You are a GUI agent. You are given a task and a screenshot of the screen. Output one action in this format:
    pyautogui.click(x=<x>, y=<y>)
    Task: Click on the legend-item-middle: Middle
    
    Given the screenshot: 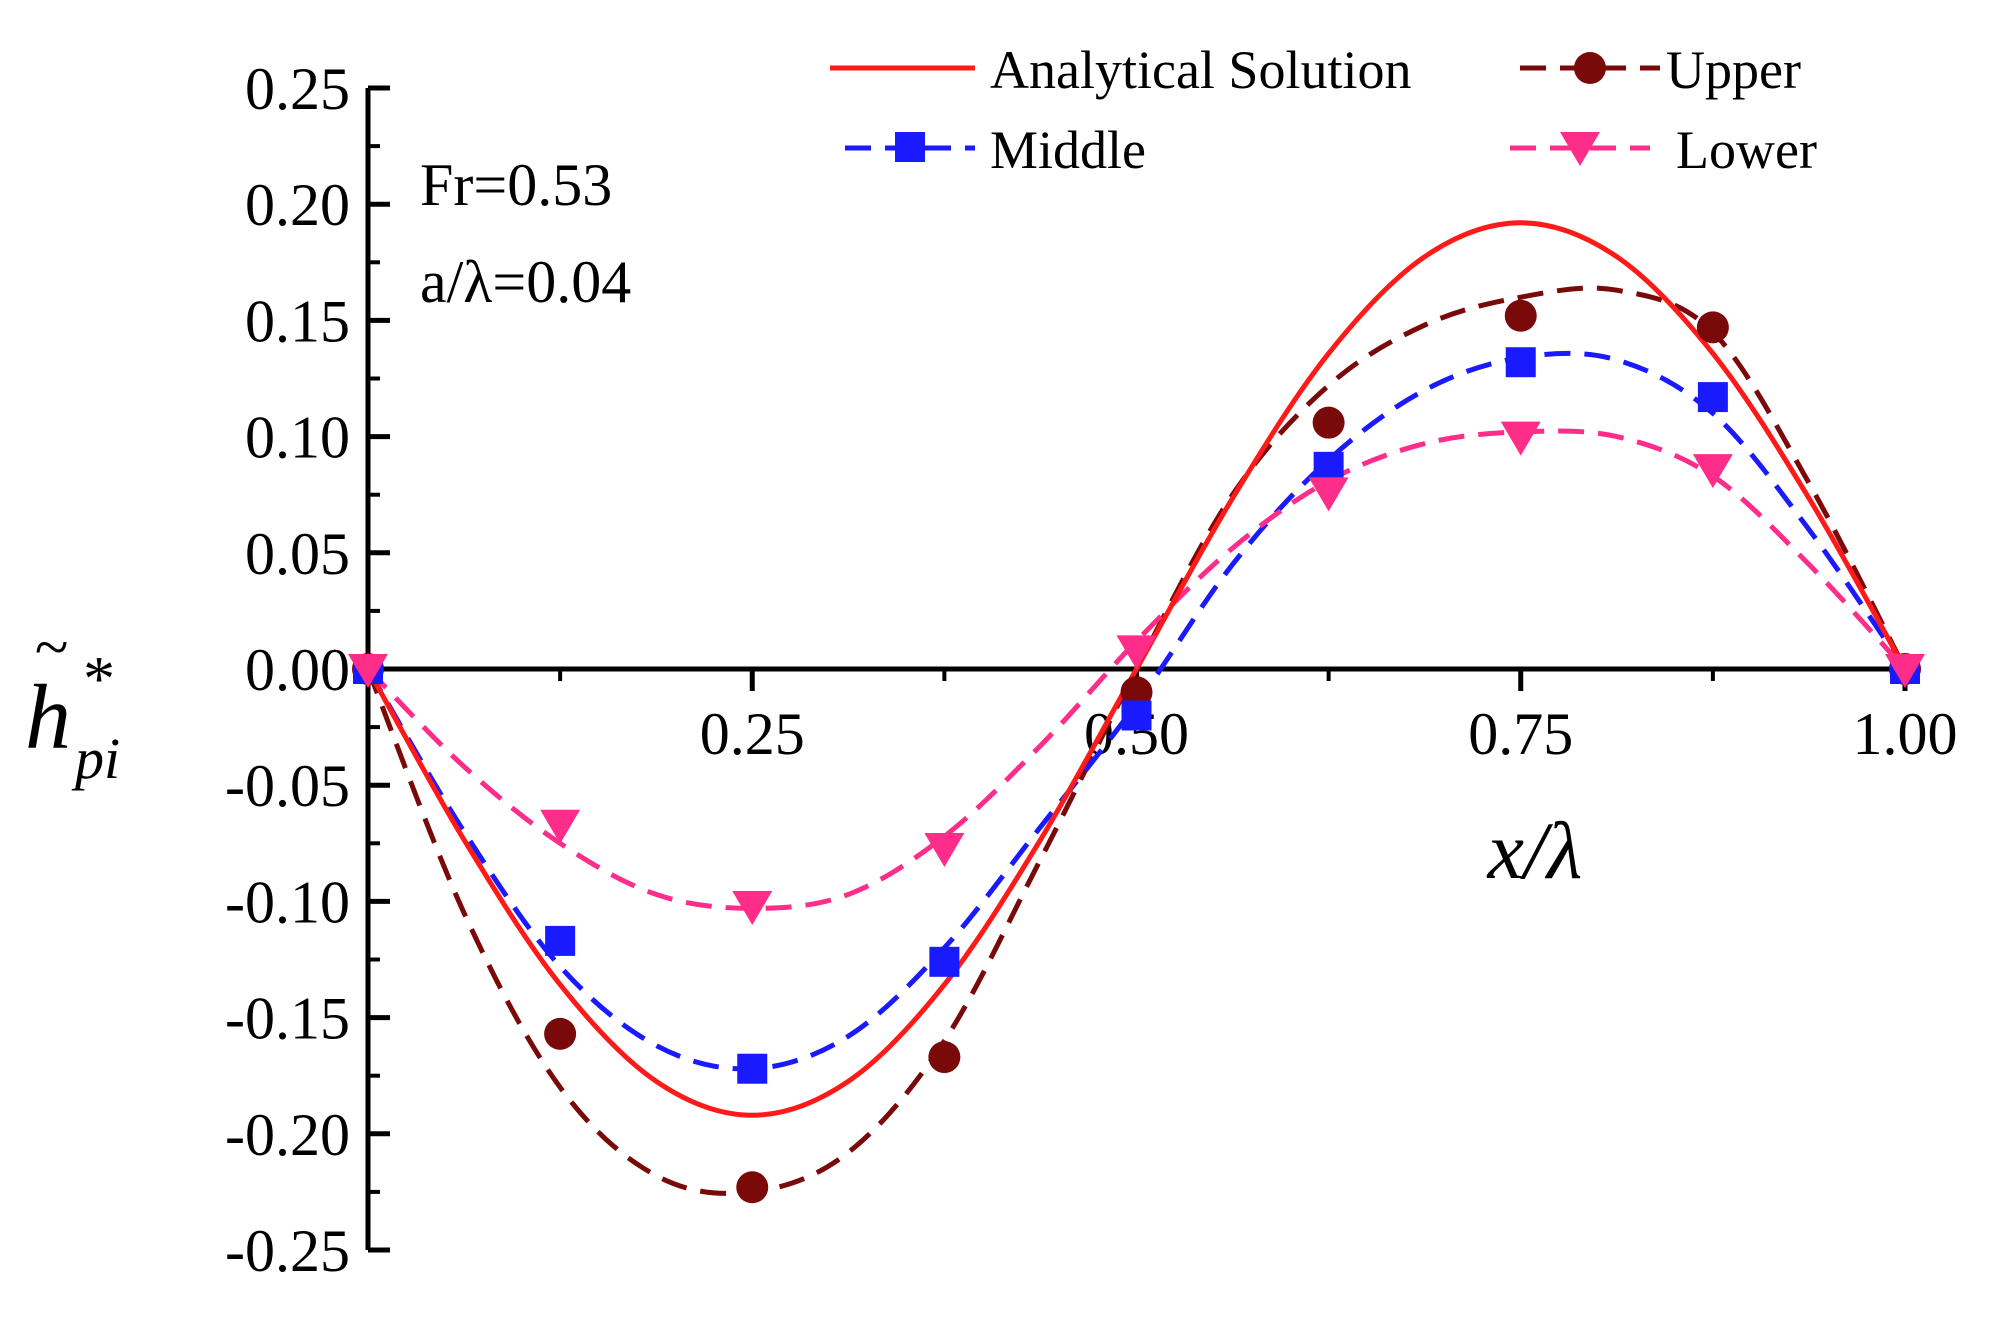 What is the action you would take?
    pyautogui.click(x=995, y=150)
    